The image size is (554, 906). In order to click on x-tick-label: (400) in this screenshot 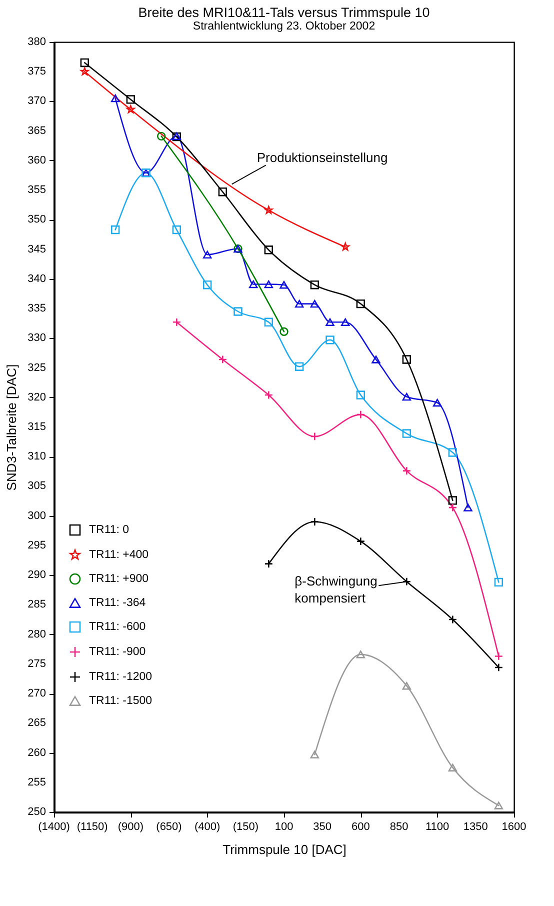, I will do `click(207, 827)`.